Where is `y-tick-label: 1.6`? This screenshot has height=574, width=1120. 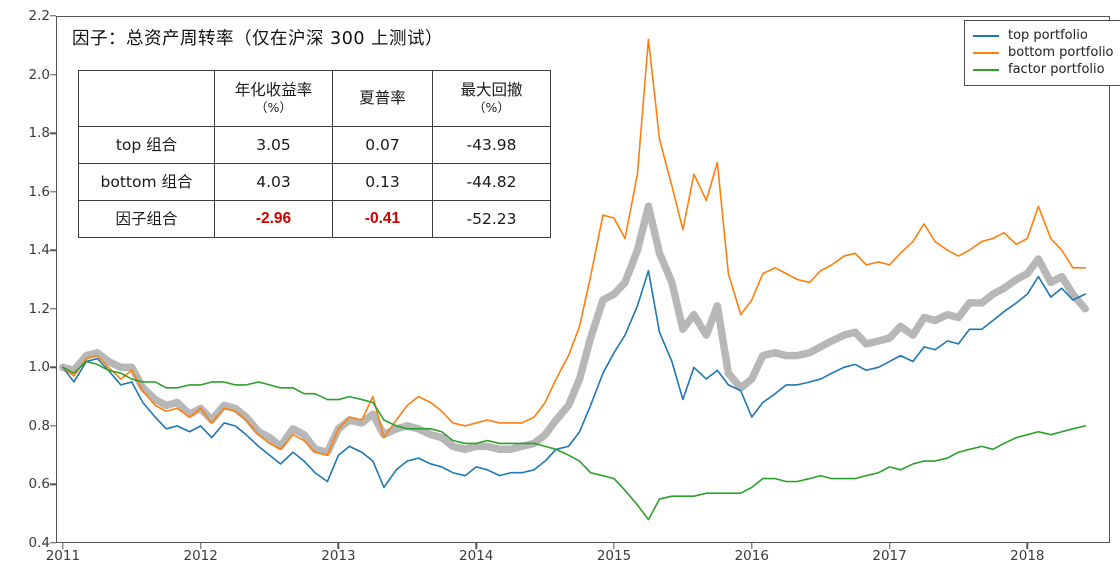
y-tick-label: 1.6 is located at coordinates (39, 191).